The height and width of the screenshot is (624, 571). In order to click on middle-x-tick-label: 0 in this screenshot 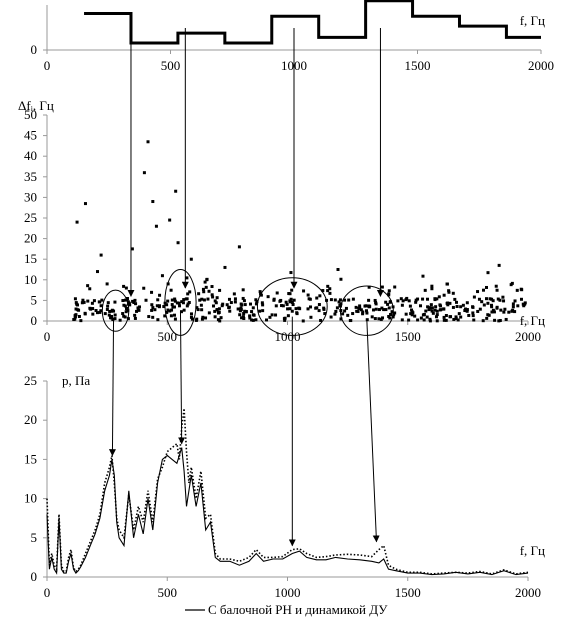, I will do `click(47, 336)`.